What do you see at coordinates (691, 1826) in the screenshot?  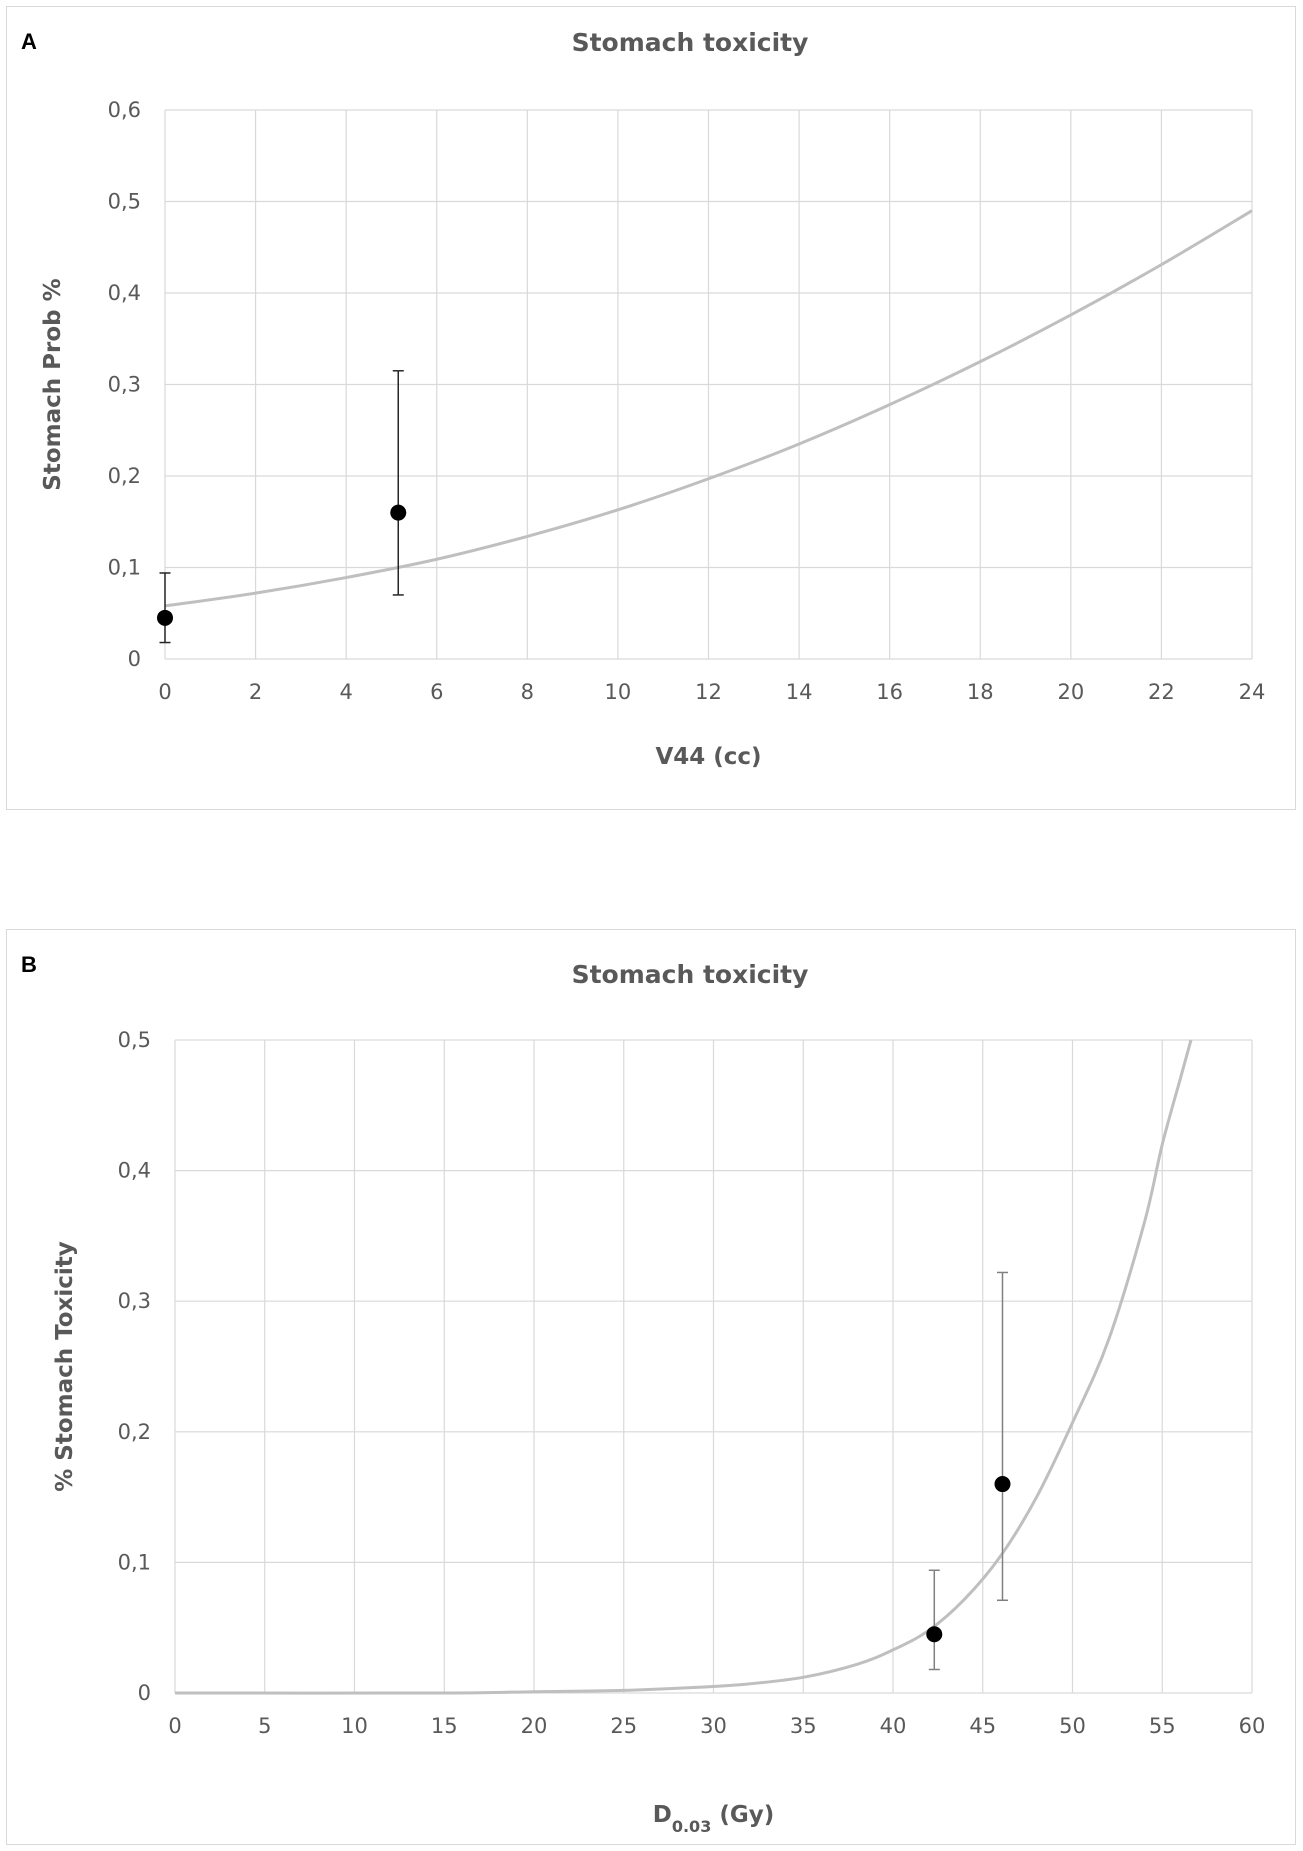 I see `x-axis-label-subscript: 0.03` at bounding box center [691, 1826].